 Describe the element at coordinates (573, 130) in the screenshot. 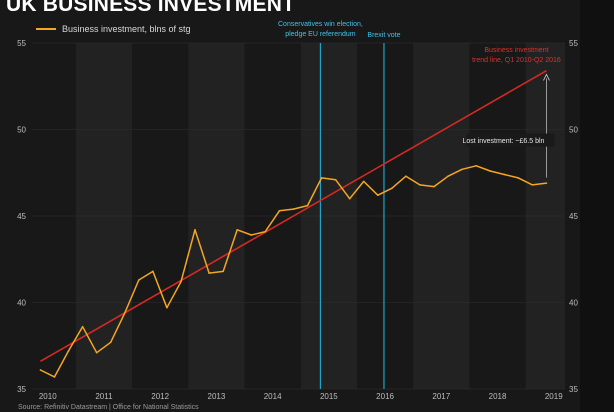

I see `y-tick-right: 50` at that location.